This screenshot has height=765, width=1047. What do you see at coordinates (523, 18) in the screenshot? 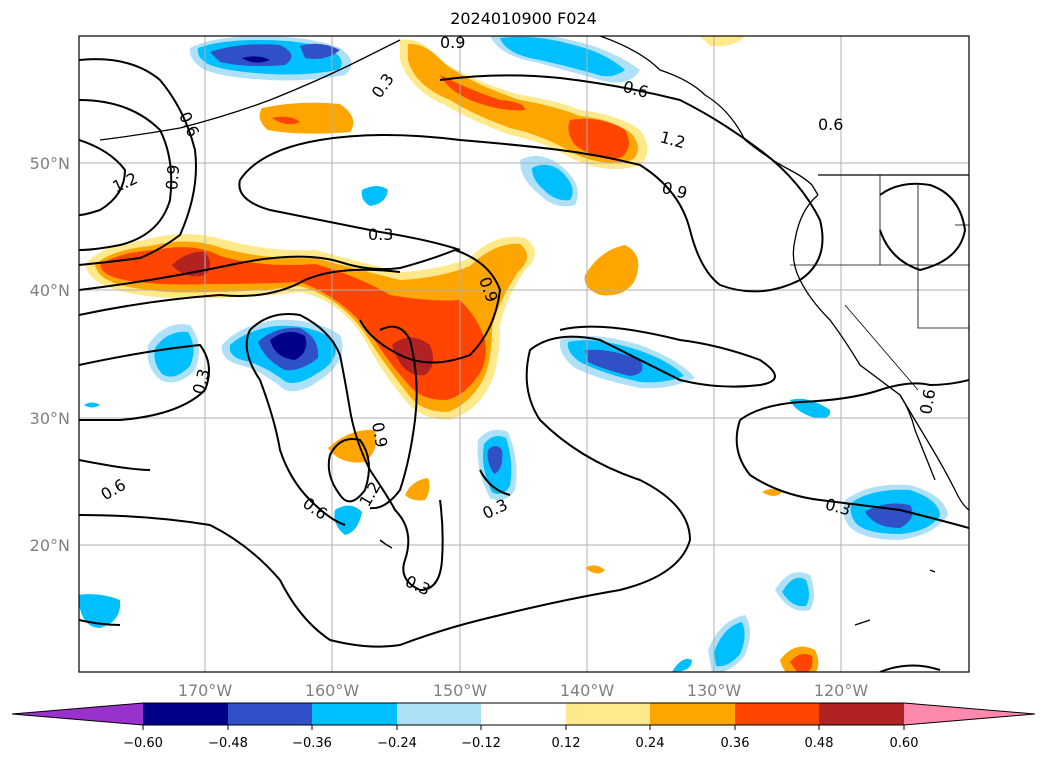
I see `map-title: 2024010900 F024` at bounding box center [523, 18].